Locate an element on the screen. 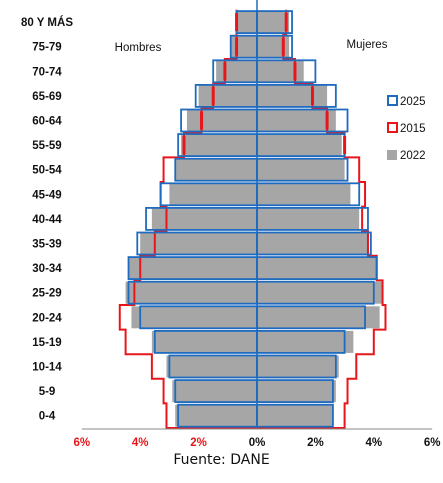 Image resolution: width=443 pixels, height=483 pixels. bar-2022-hombres-80-y-m-s is located at coordinates (246, 22).